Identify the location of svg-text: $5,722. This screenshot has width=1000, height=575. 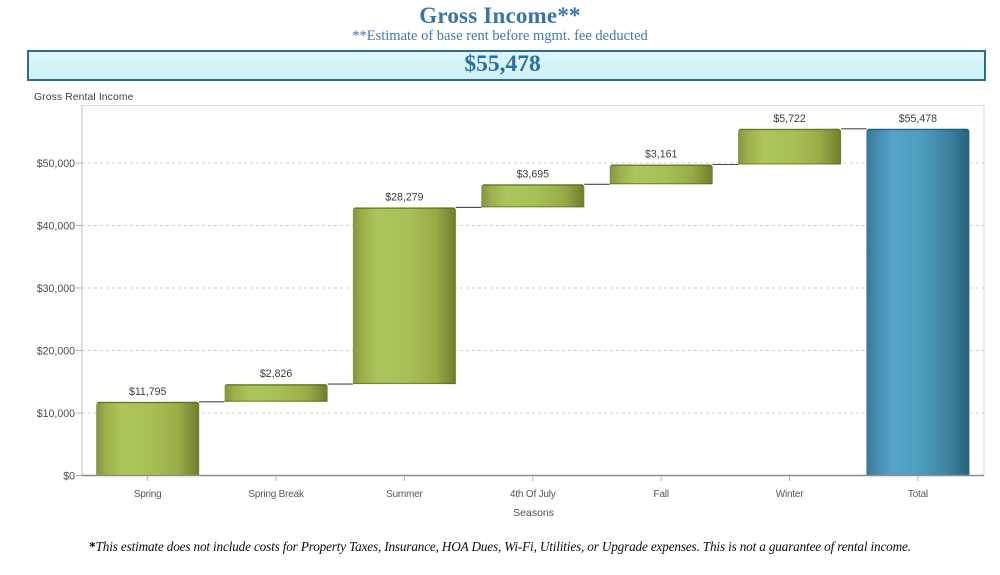
(789, 119).